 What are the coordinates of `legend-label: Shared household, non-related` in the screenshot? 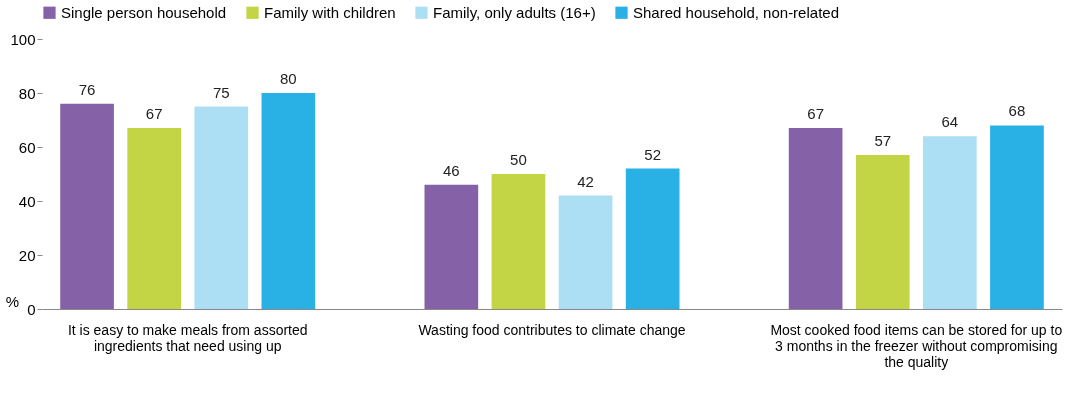 It's located at (736, 12).